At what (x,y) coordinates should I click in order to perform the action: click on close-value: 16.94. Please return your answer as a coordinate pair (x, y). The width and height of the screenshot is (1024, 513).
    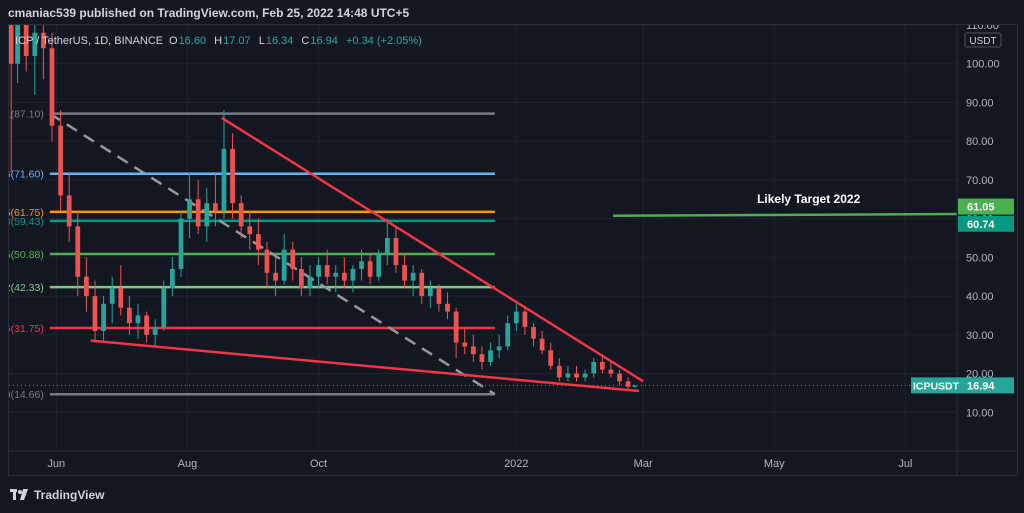
    Looking at the image, I should click on (324, 41).